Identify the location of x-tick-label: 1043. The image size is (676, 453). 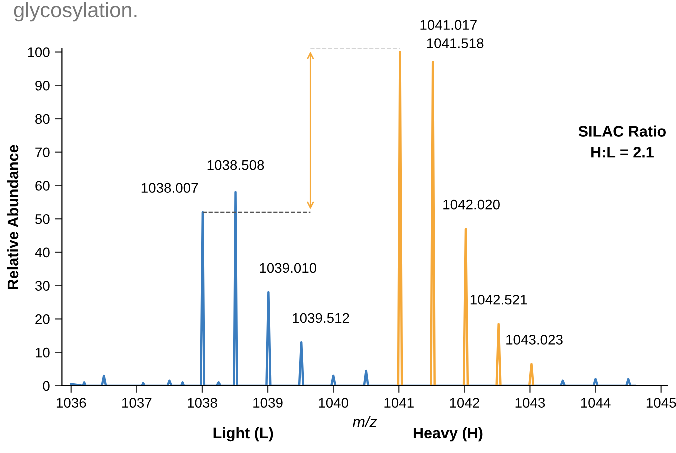
(531, 403).